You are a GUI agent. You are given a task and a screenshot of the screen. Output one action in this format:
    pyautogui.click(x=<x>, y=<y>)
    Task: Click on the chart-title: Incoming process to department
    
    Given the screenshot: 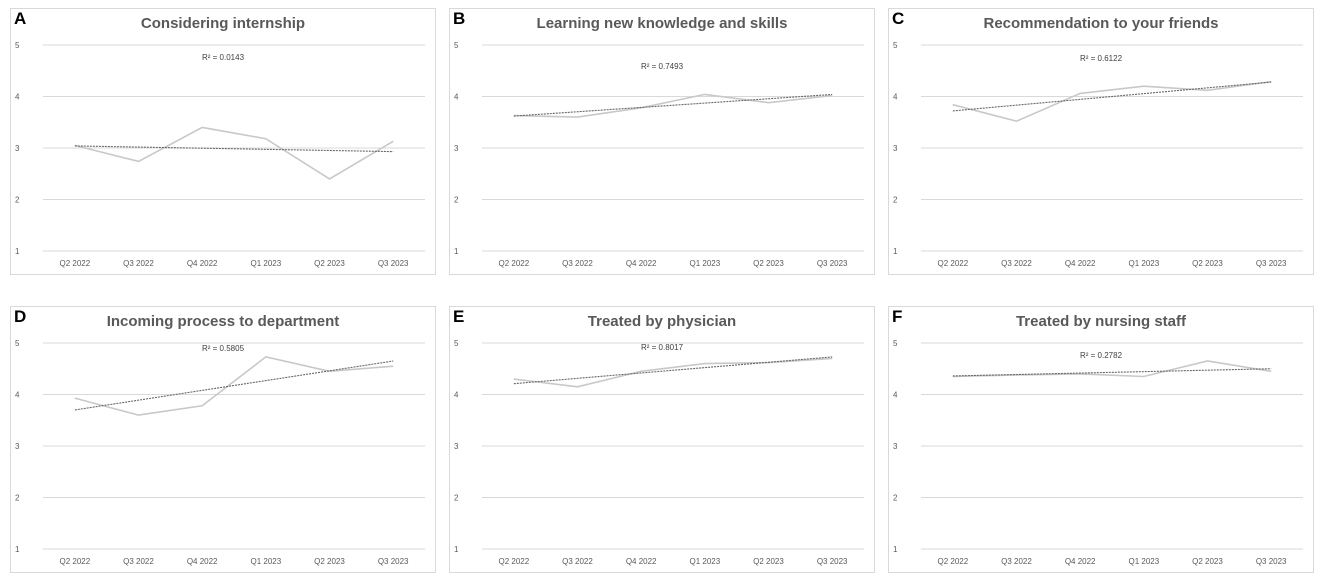 What is the action you would take?
    pyautogui.click(x=223, y=321)
    